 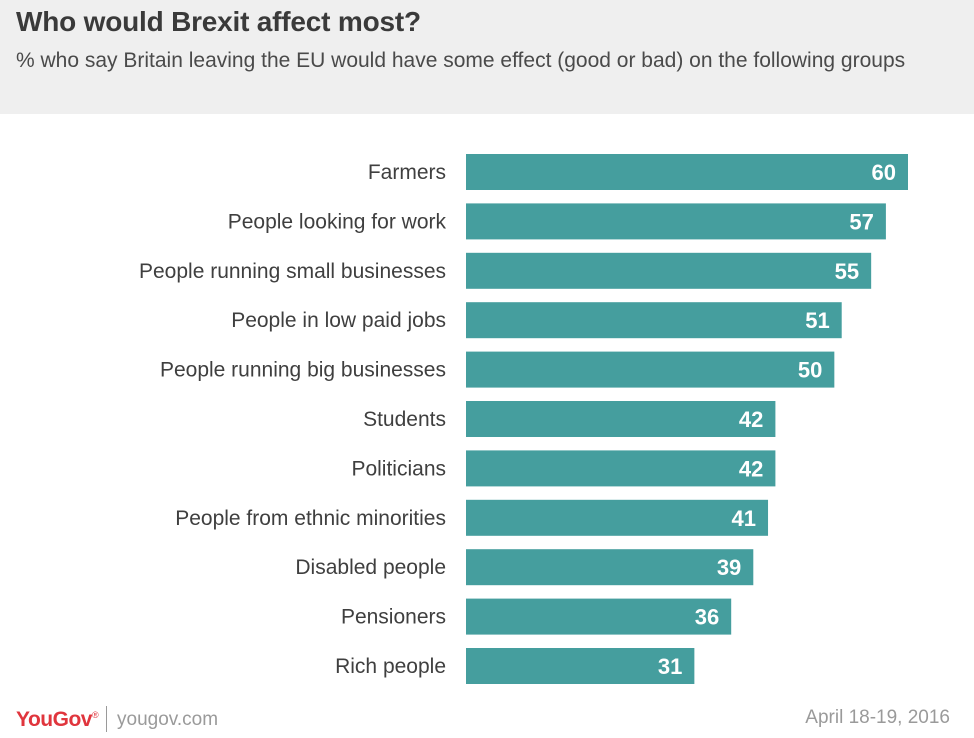 I want to click on category-label: Farmers, so click(x=407, y=172).